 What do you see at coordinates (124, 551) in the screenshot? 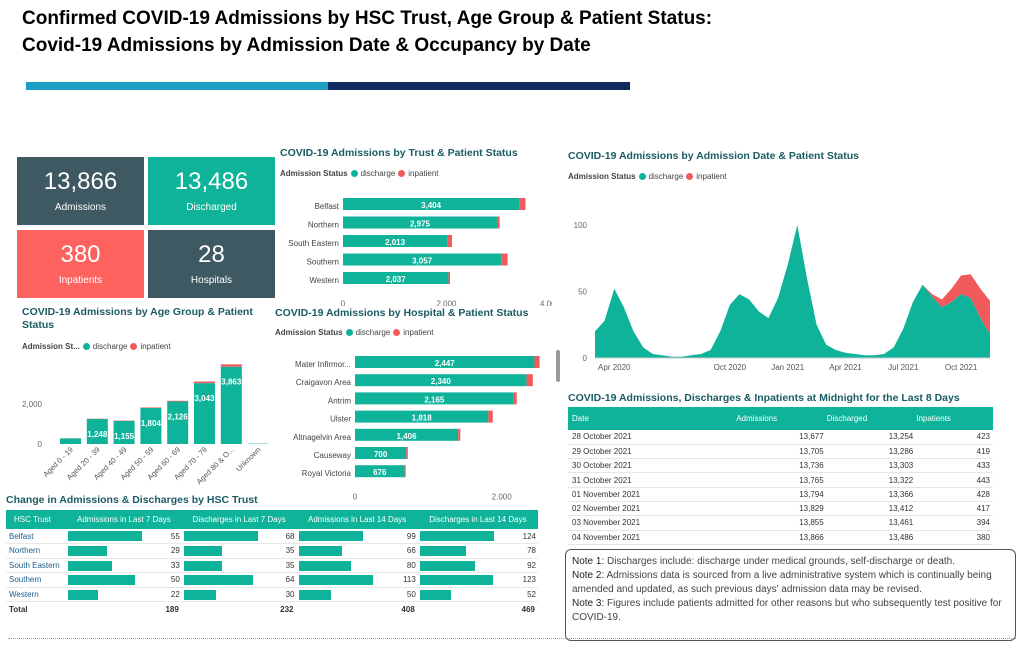
I see `bar-cell: 29` at bounding box center [124, 551].